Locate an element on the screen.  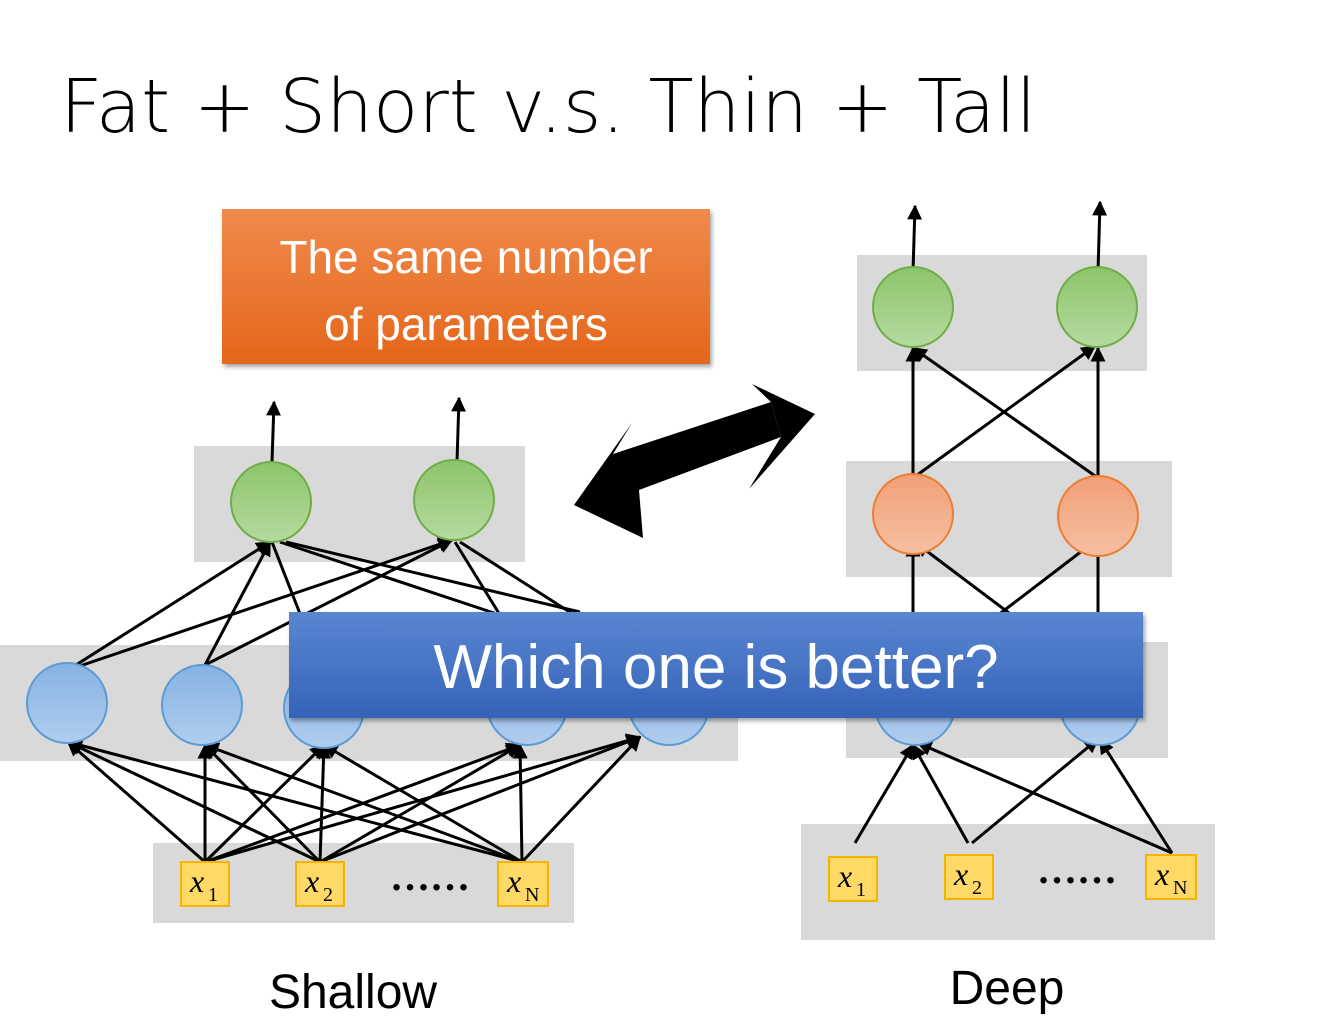
double-arrow-icon is located at coordinates (677, 470).